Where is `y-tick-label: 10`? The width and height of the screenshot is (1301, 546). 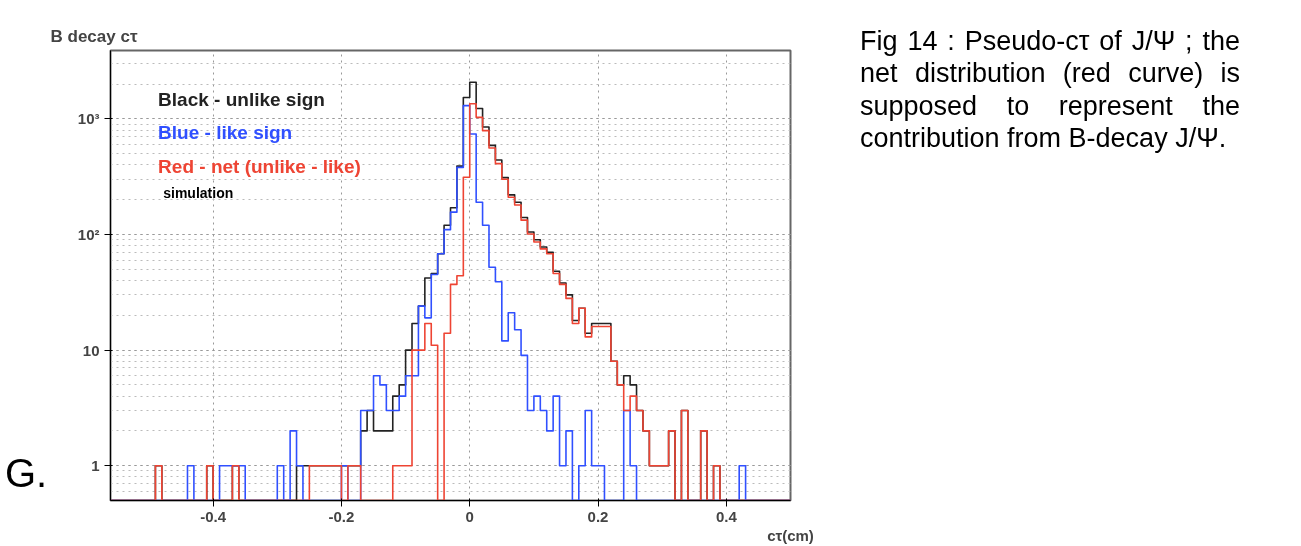
y-tick-label: 10 is located at coordinates (91, 350).